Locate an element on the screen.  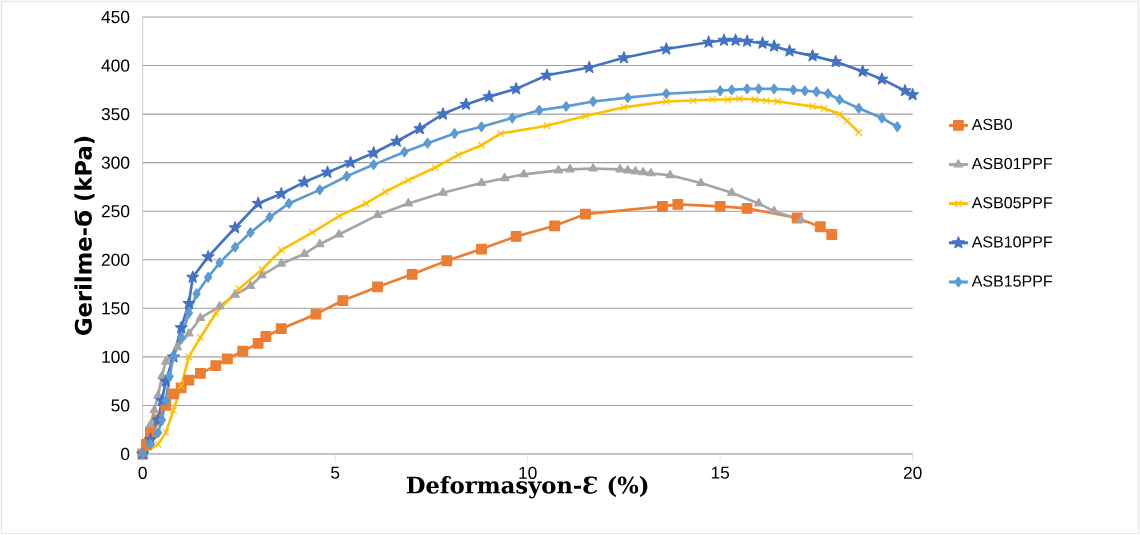
y-axis-title: Gerilme-Ϭ (kPa) is located at coordinates (84, 235).